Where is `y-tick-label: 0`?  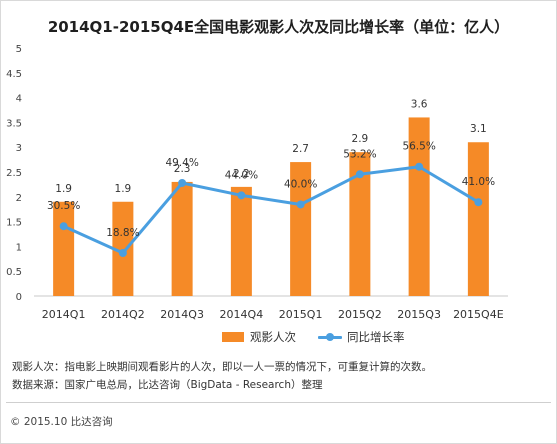 y-tick-label: 0 is located at coordinates (19, 297).